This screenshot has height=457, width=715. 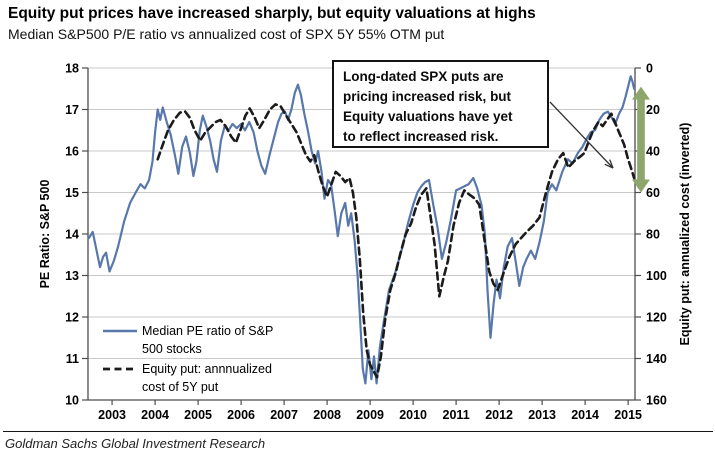 What do you see at coordinates (155, 415) in the screenshot?
I see `x-tick-label: 2004` at bounding box center [155, 415].